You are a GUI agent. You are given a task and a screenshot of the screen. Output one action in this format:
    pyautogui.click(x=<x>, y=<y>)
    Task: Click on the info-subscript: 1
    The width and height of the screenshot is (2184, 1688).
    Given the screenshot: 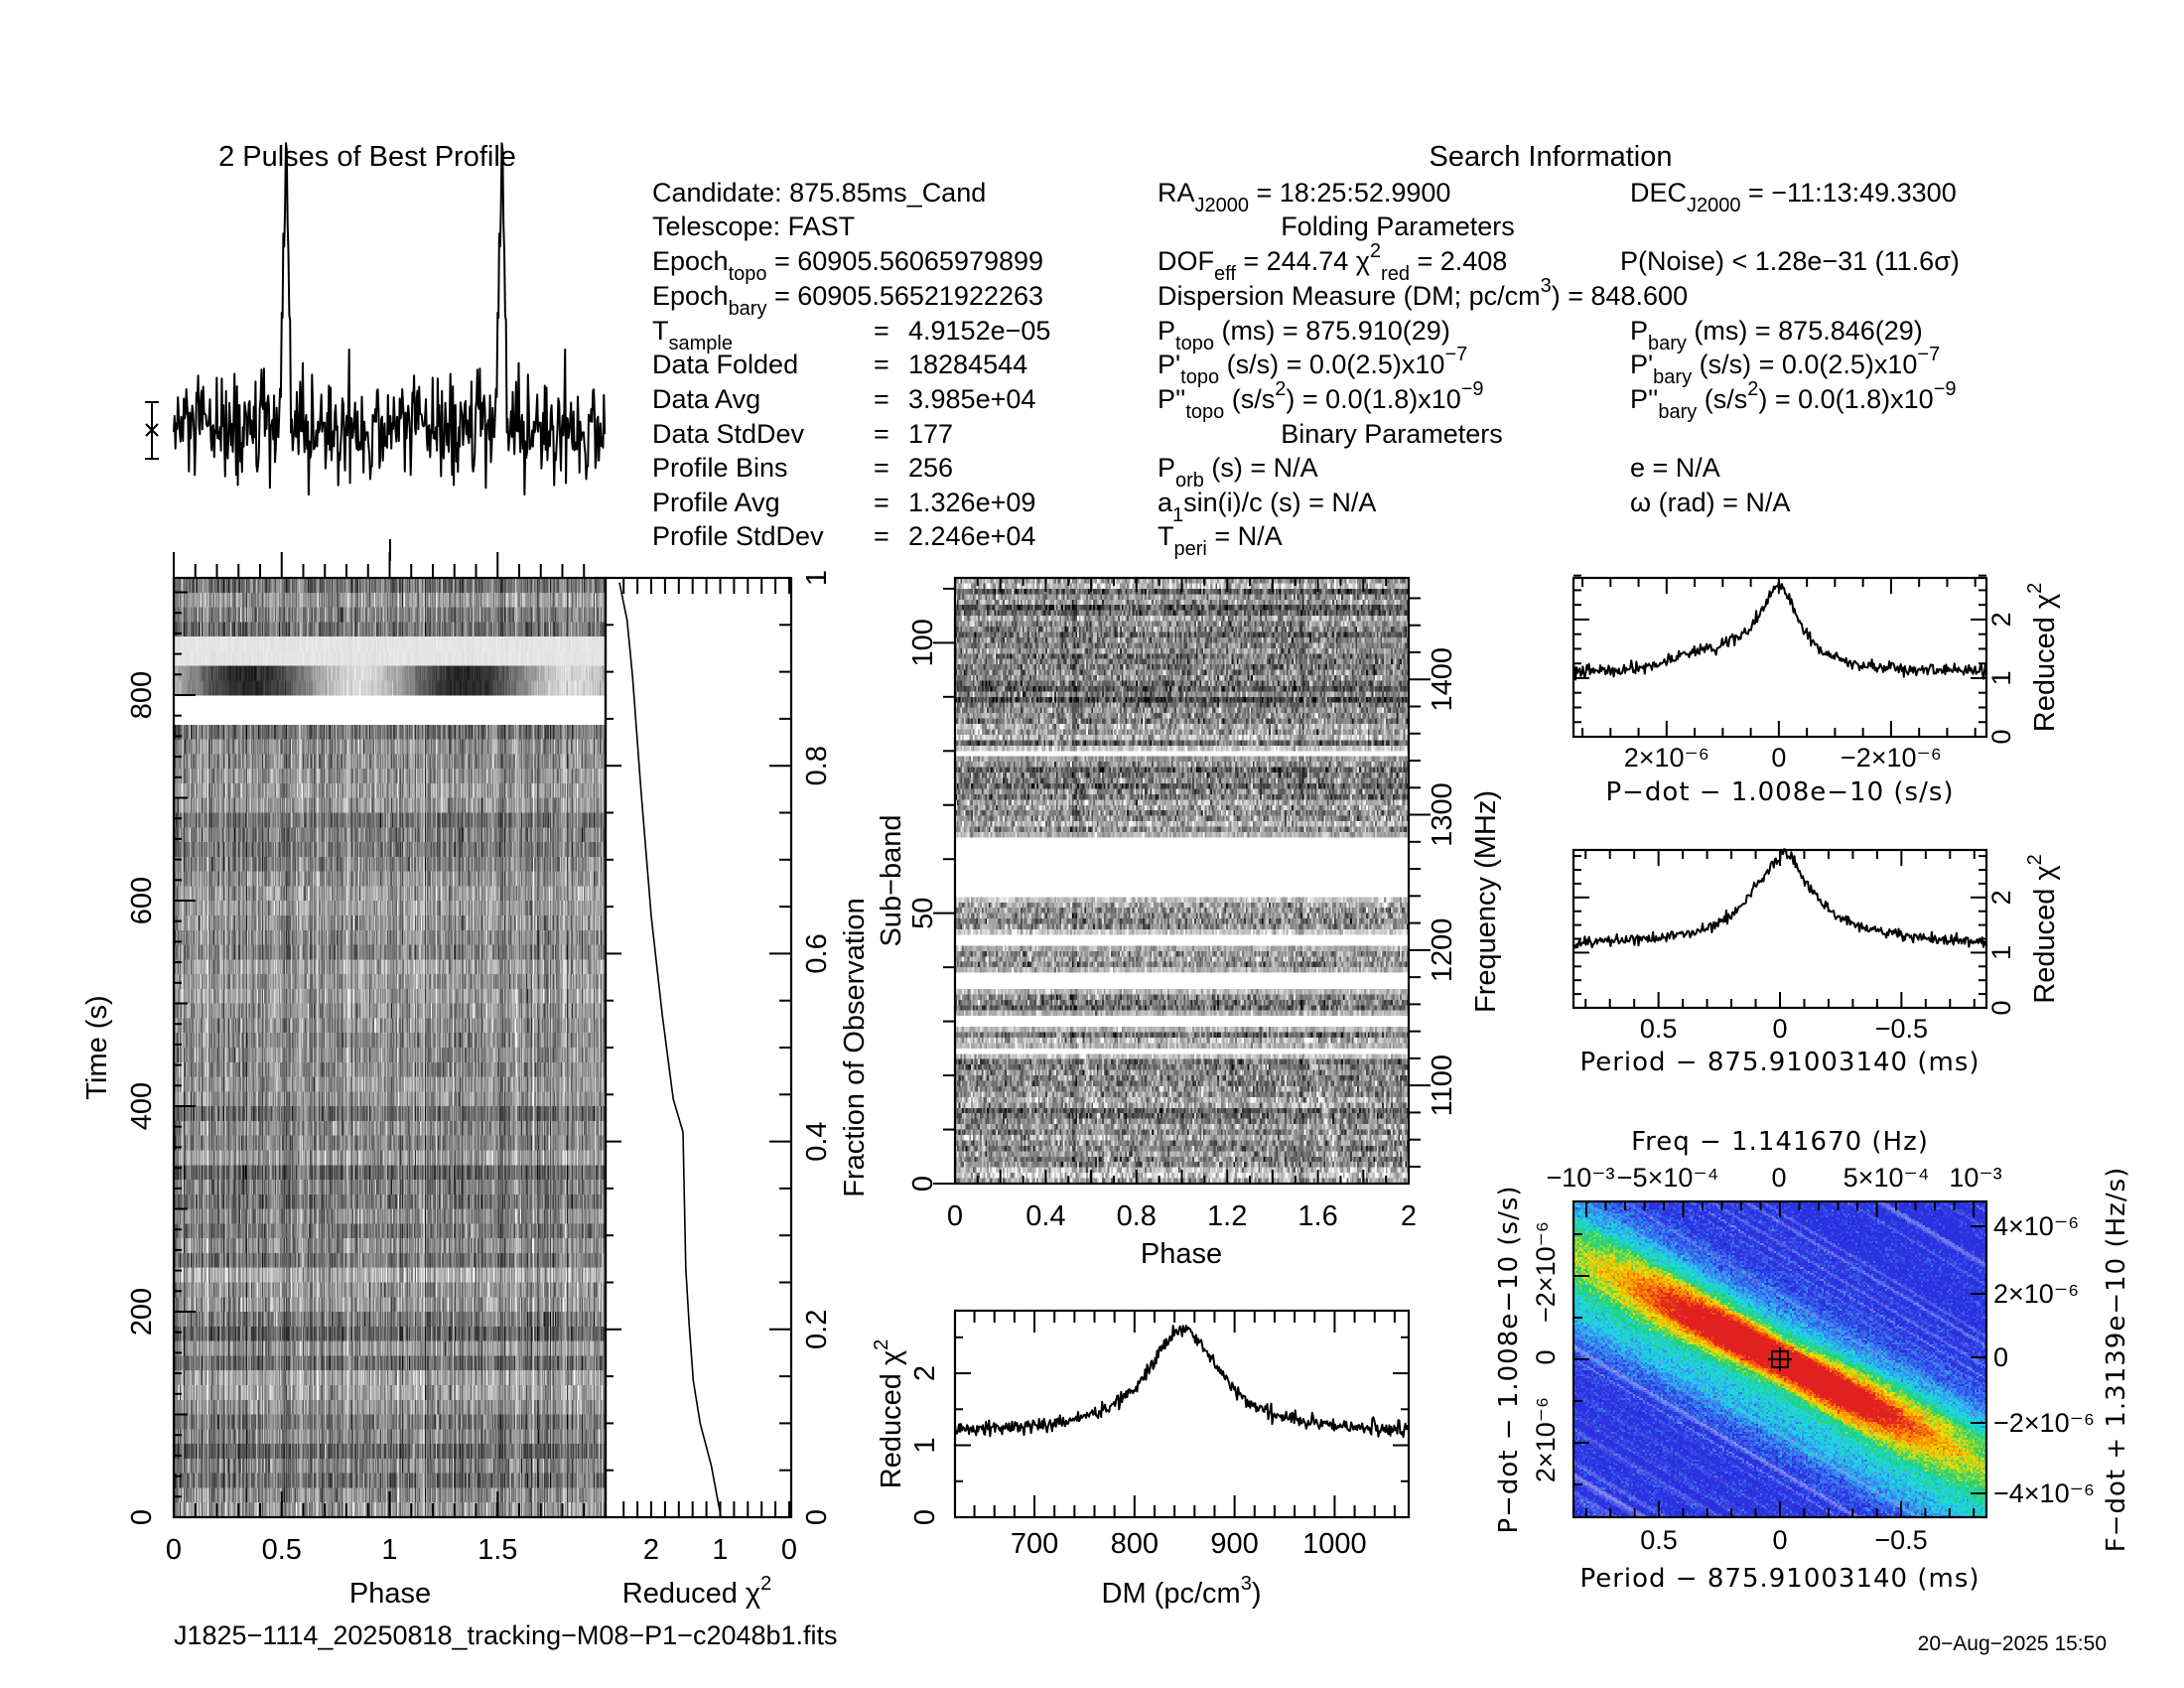 What is the action you would take?
    pyautogui.click(x=1177, y=515)
    